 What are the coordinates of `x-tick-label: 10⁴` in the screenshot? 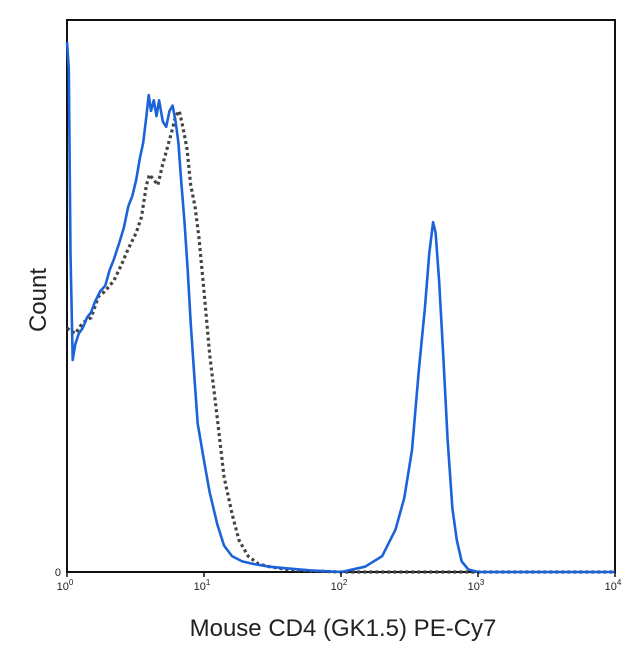 It's located at (613, 585).